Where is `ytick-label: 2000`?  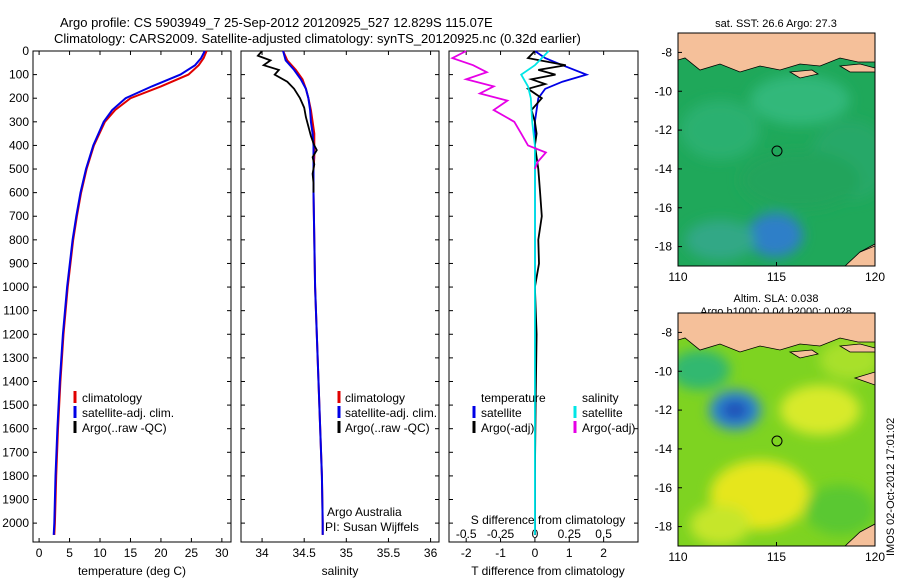
ytick-label: 2000 is located at coordinates (15, 523).